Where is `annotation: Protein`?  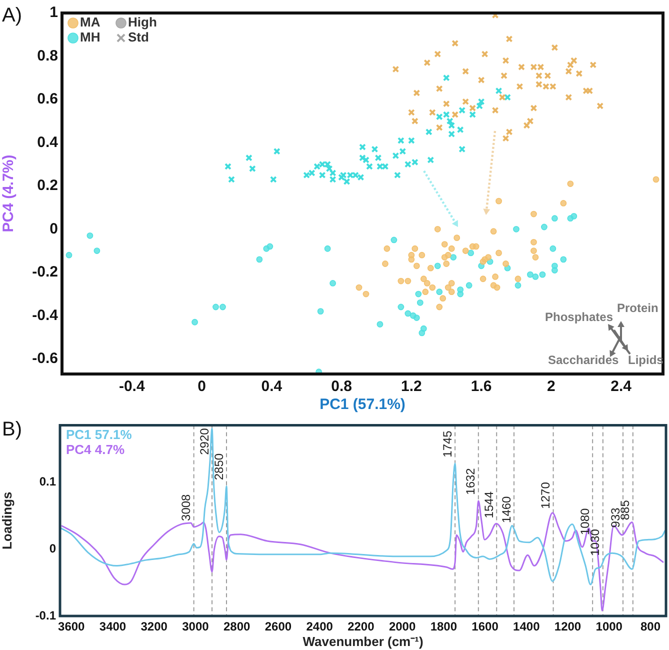
annotation: Protein is located at coordinates (637, 308).